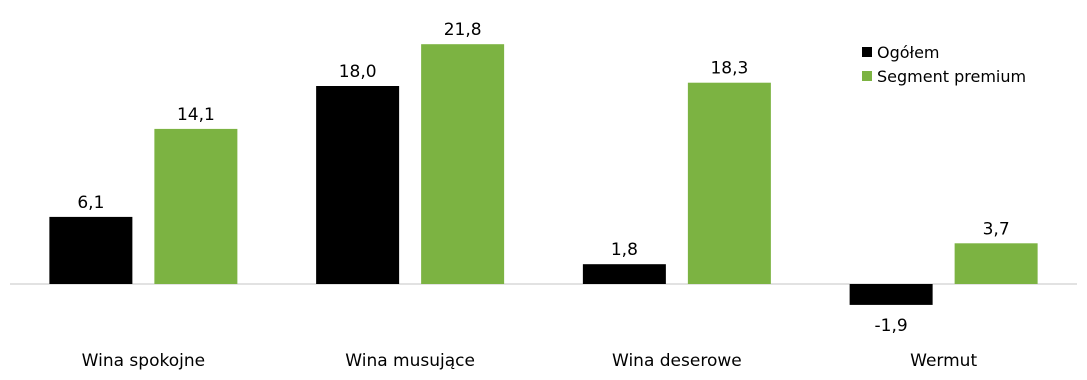  Describe the element at coordinates (729, 69) in the screenshot. I see `data-label-segment-premium-wina-deserowe: 18,3` at that location.